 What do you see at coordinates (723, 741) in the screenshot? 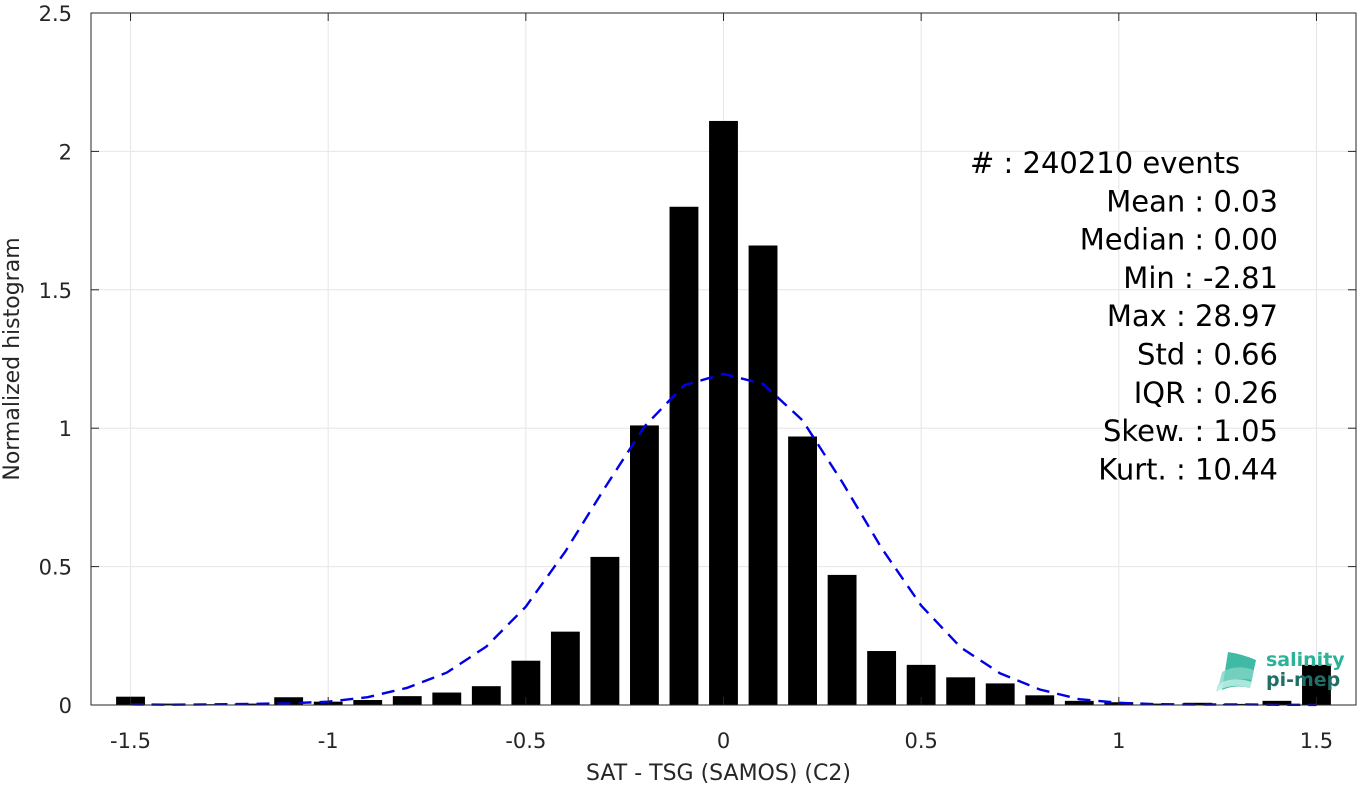
I see `x-tick-label: 0` at bounding box center [723, 741].